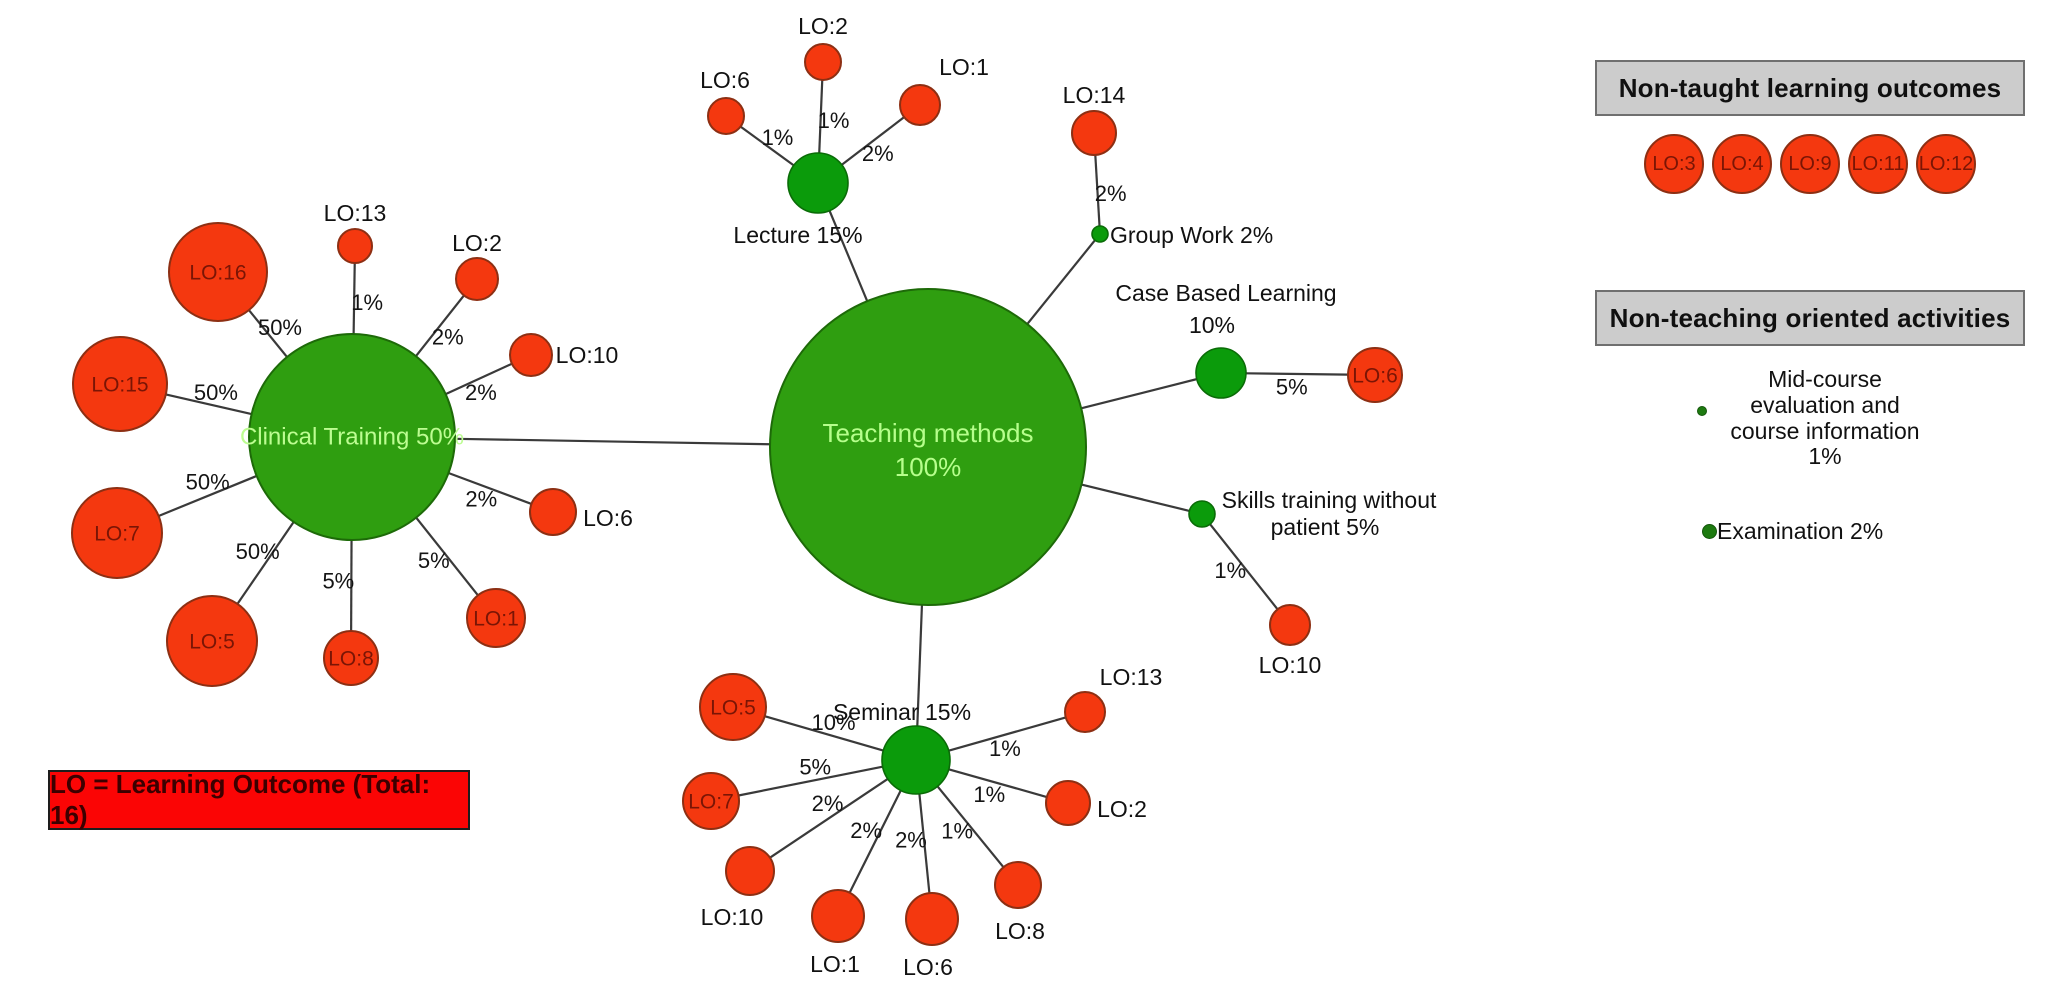 Image resolution: width=2059 pixels, height=1001 pixels. I want to click on node-clinical-training, so click(352, 437).